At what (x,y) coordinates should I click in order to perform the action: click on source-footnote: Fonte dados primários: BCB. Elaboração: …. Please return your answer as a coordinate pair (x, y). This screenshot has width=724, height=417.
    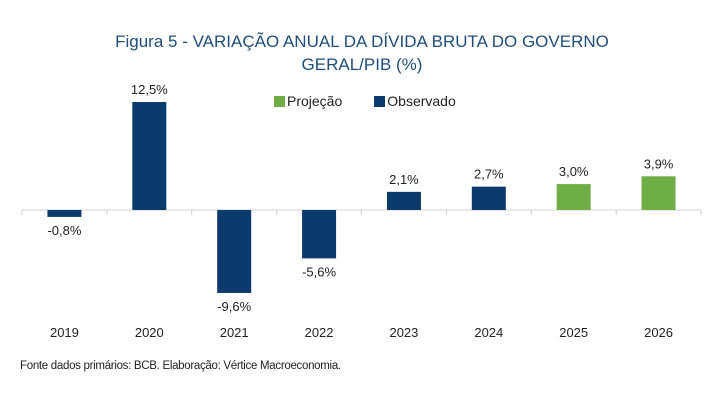
    Looking at the image, I should click on (180, 366).